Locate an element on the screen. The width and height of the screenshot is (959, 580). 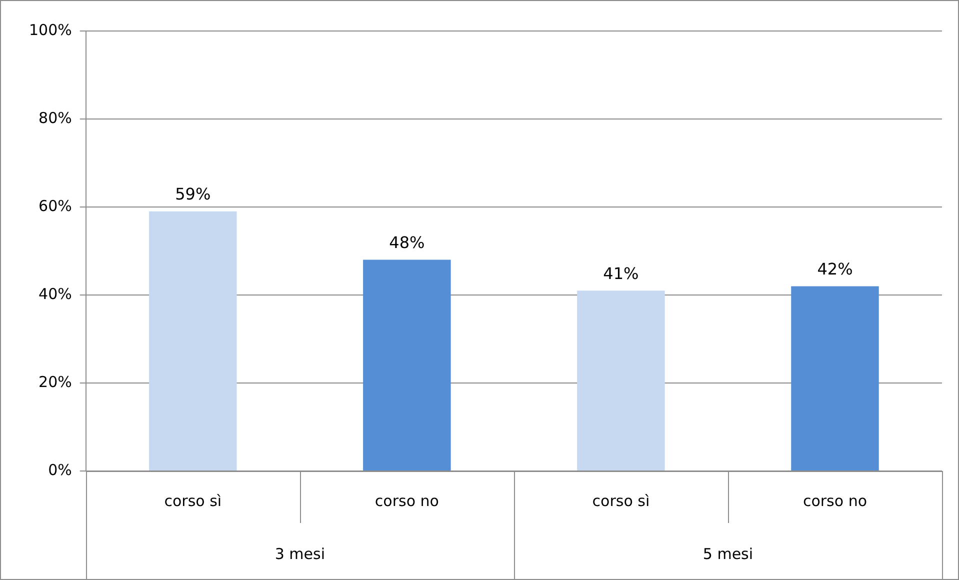
text: 3 mesi is located at coordinates (299, 553).